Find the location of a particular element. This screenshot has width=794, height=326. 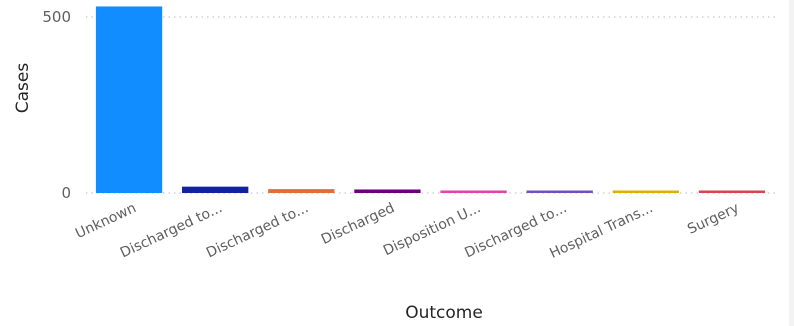

y-tick-label: 0 is located at coordinates (66, 193).